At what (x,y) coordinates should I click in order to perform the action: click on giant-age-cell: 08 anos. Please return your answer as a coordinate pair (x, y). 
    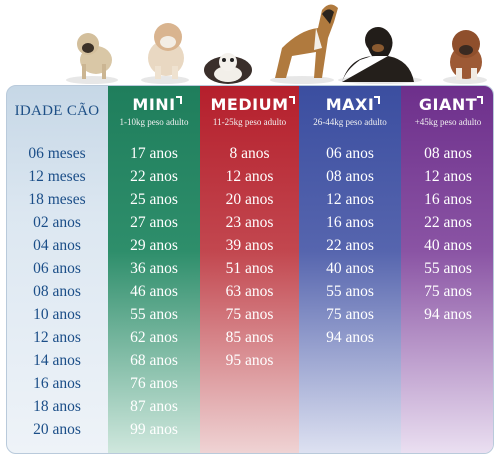
    Looking at the image, I should click on (448, 153).